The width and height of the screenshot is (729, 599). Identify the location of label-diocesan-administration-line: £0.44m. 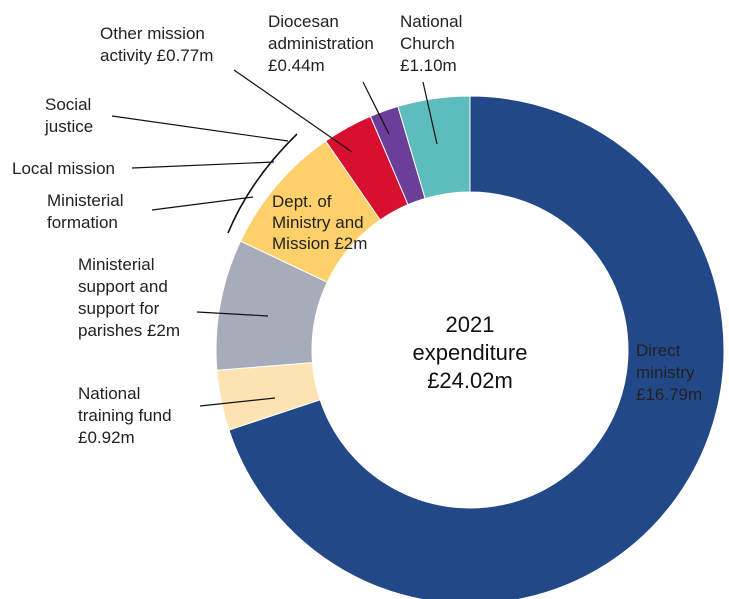
(296, 65).